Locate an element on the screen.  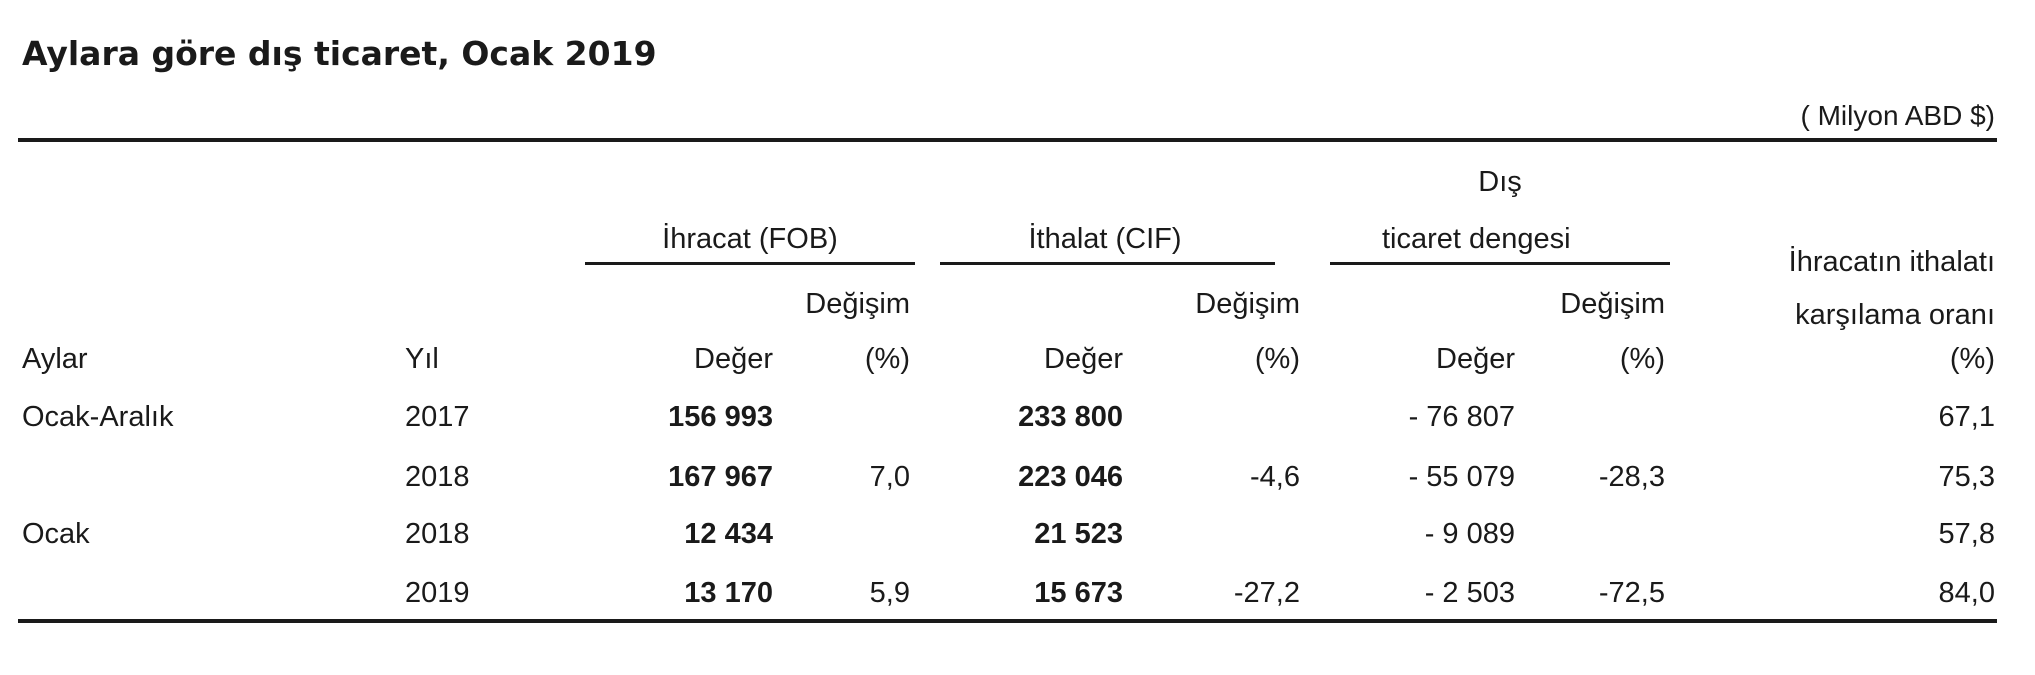
balance-value-cell: - 2 503 is located at coordinates (1469, 593).